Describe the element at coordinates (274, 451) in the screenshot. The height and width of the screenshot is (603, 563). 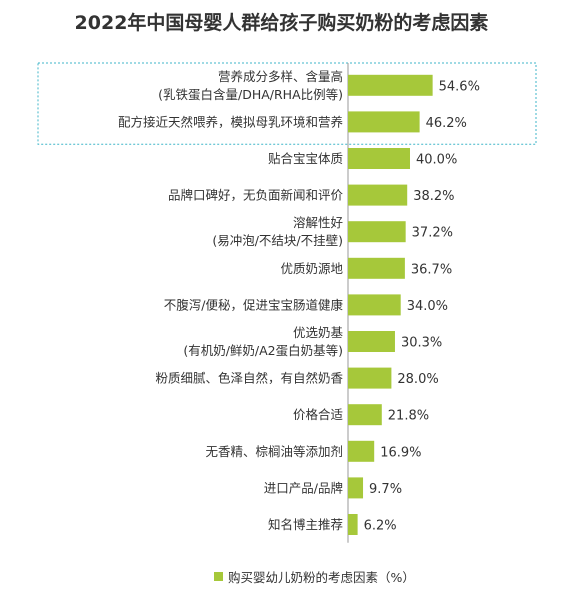
I see `category-label: 无香精、棕榈油等添加剂` at that location.